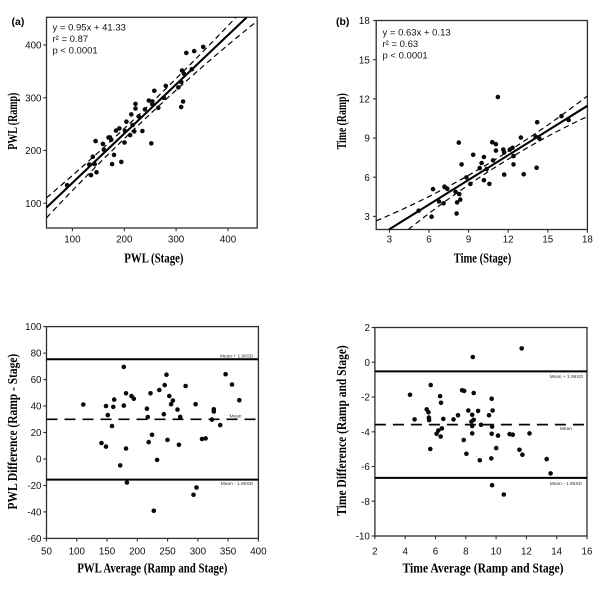 Image resolution: width=600 pixels, height=593 pixels. What do you see at coordinates (483, 569) in the screenshot?
I see `svg-text: Time Average (Ramp and Stage)` at bounding box center [483, 569].